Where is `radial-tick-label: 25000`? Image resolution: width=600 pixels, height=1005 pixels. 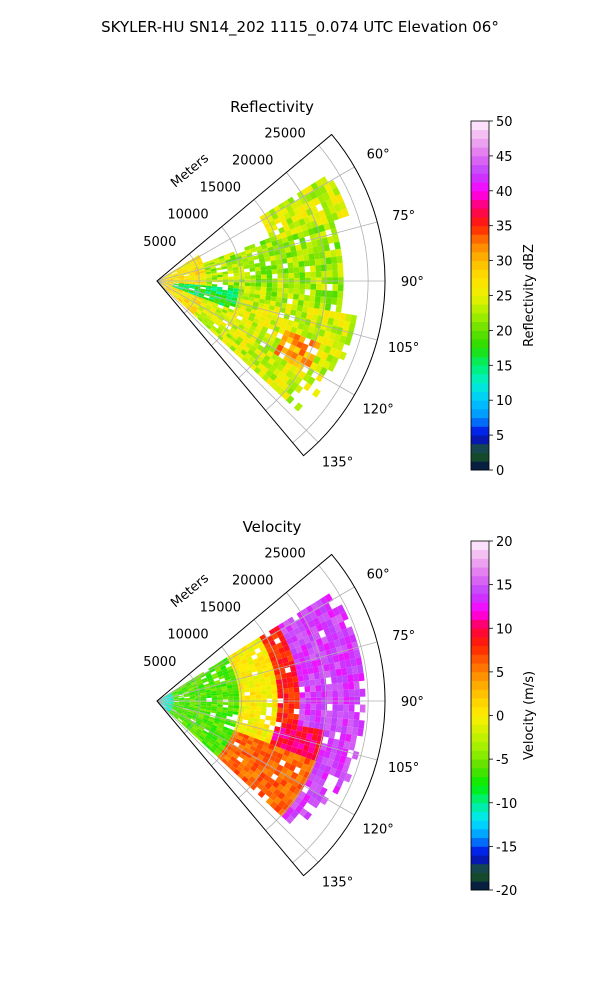
radial-tick-label: 25000 is located at coordinates (284, 133).